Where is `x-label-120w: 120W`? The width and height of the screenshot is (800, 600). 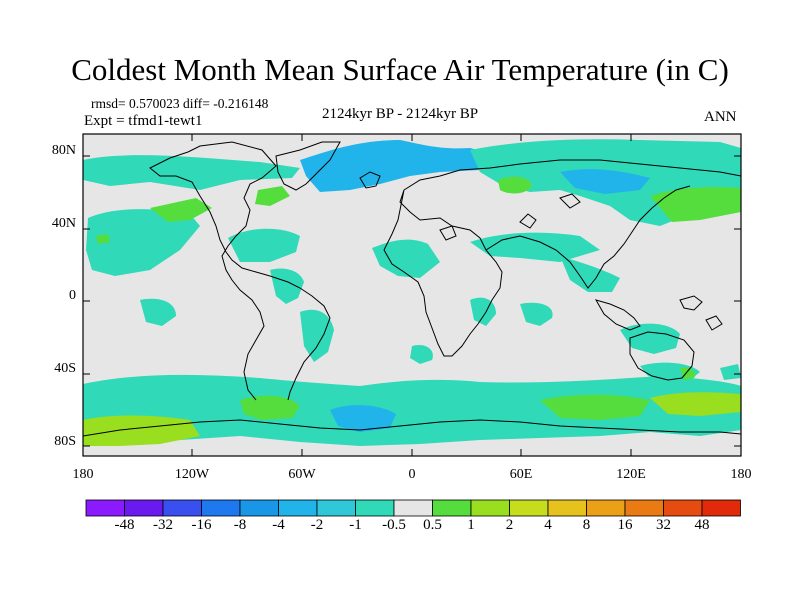
x-label-120w: 120W is located at coordinates (192, 474).